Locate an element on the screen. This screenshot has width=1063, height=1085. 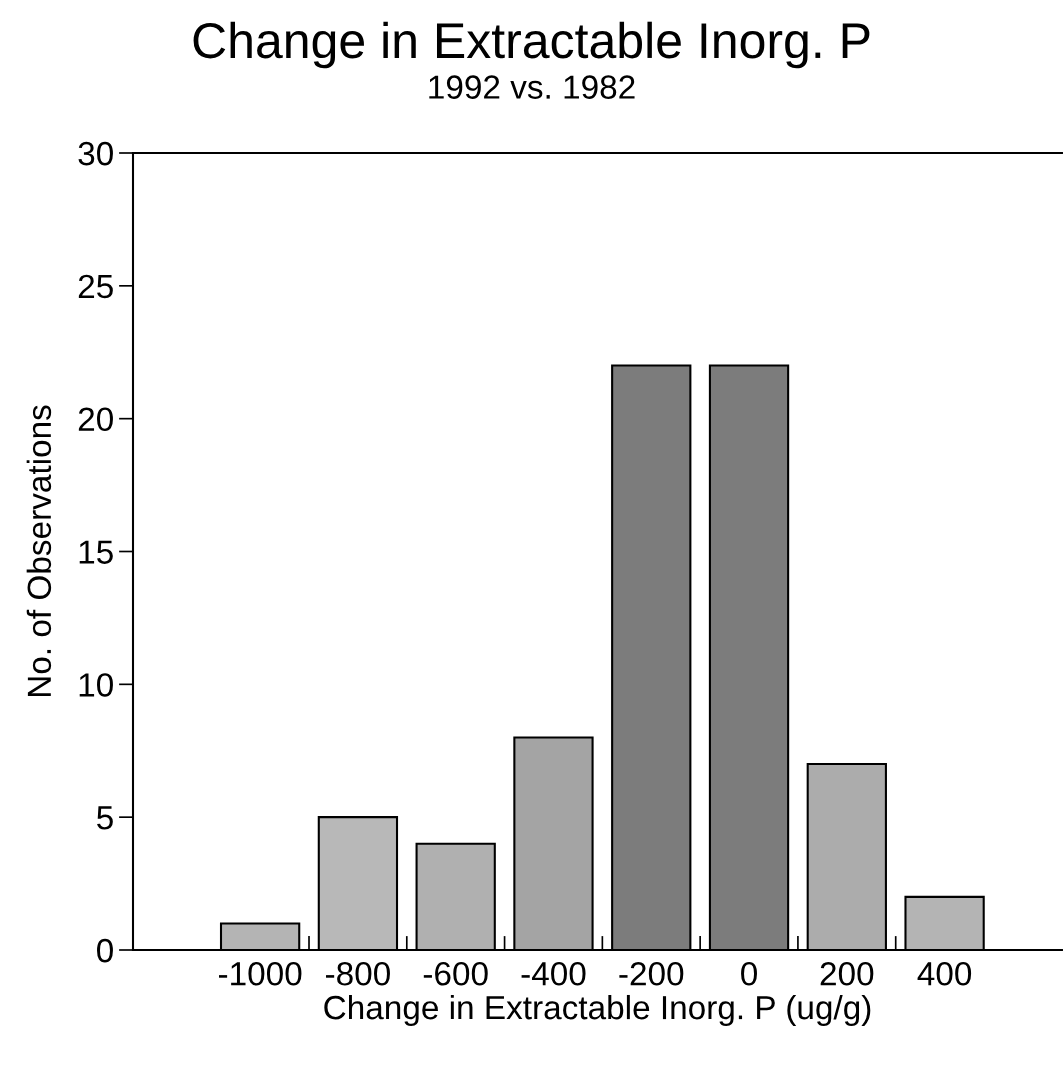
x-tick-label: -400 is located at coordinates (553, 973).